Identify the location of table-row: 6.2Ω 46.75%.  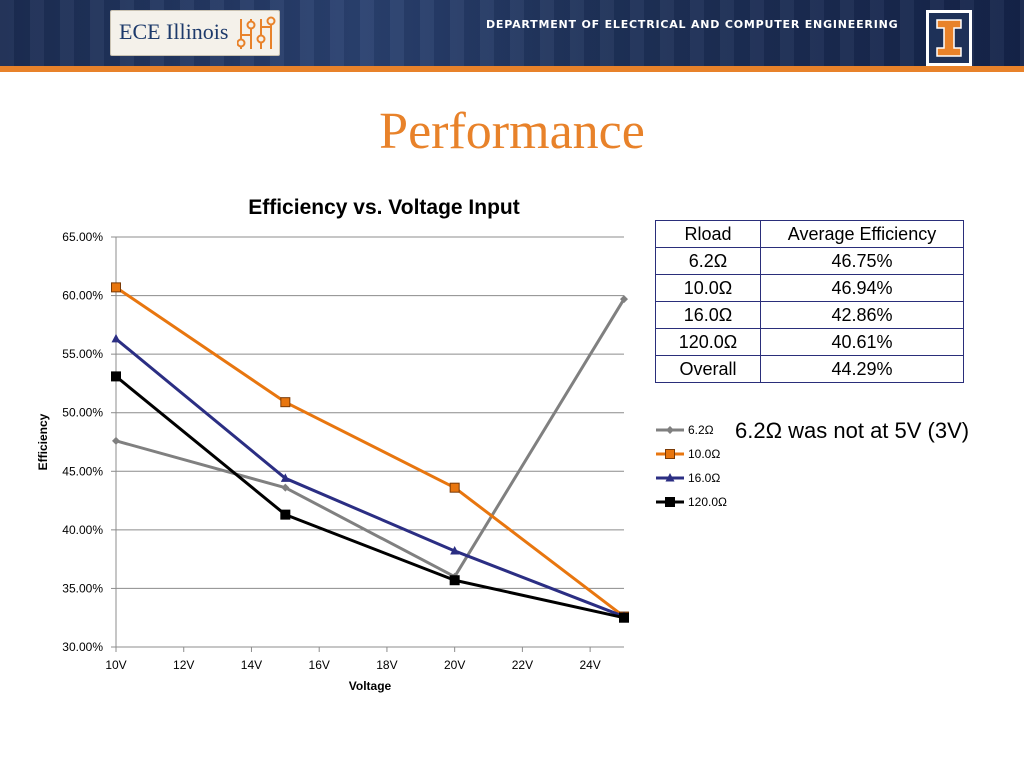
(809, 261).